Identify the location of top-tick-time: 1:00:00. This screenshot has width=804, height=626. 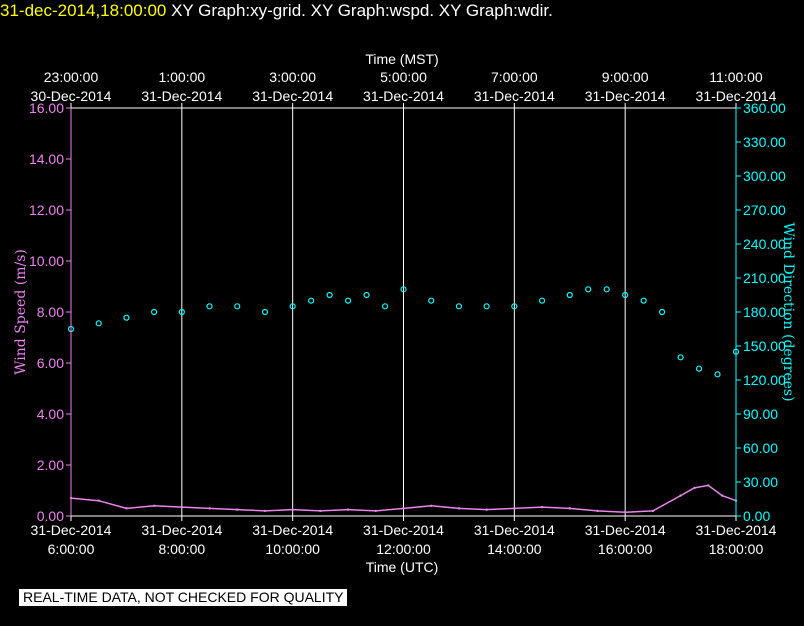
(181, 77).